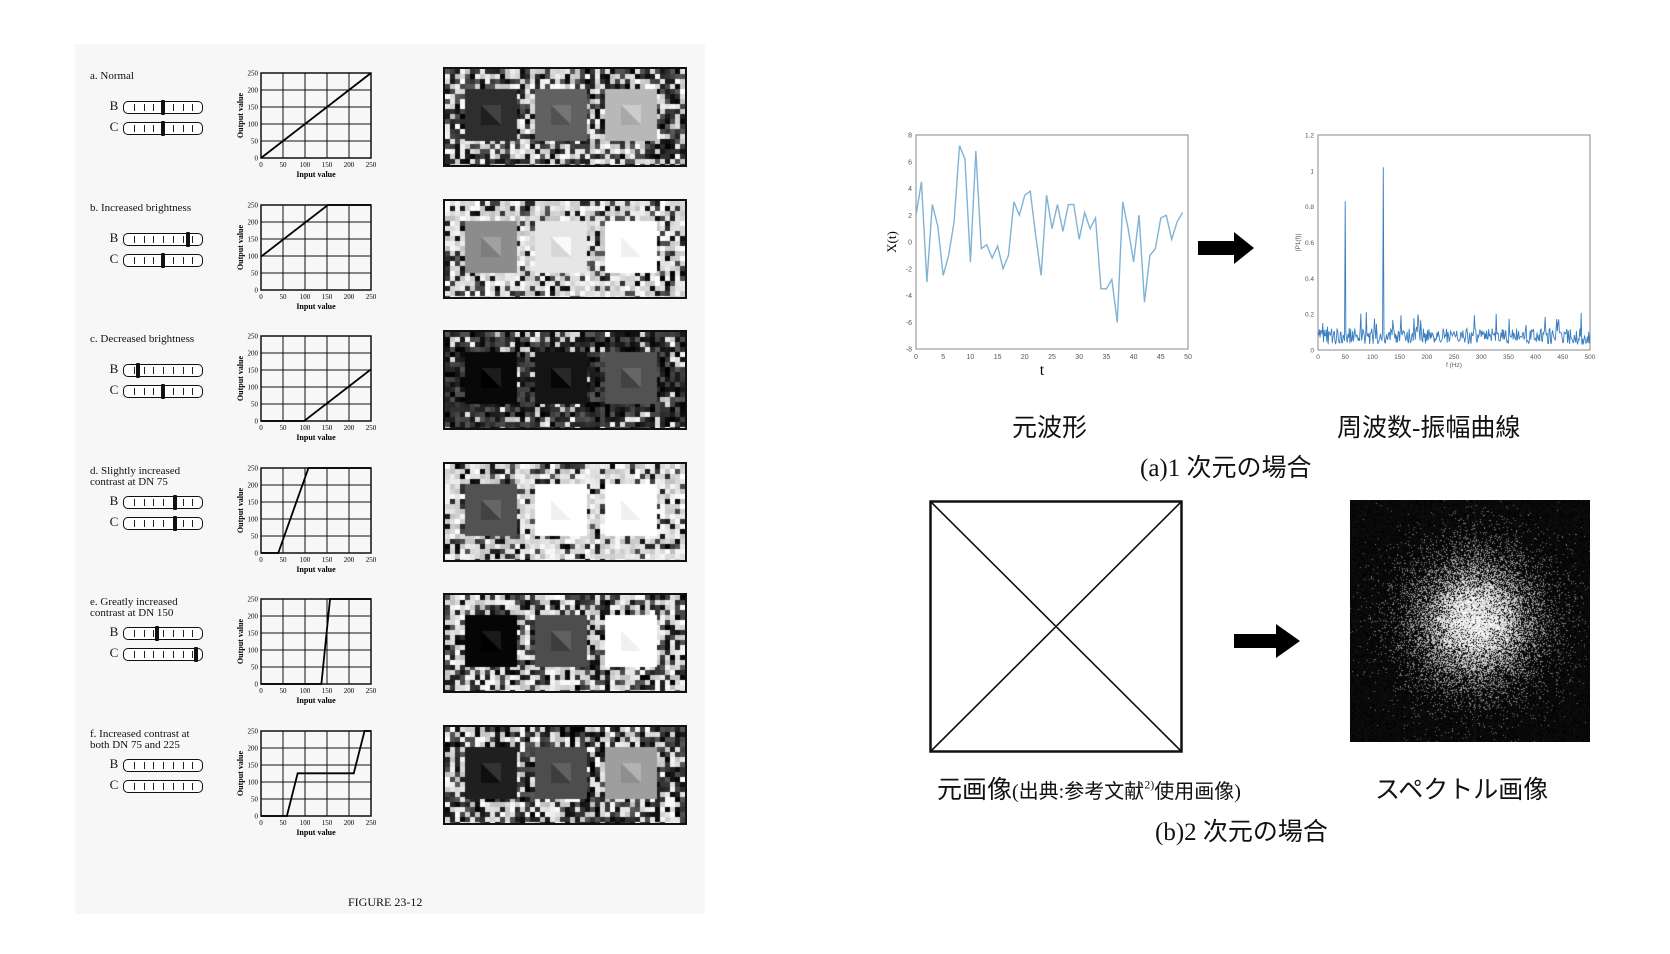 This screenshot has height=954, width=1670. I want to click on original-image-diagram, so click(1056, 626).